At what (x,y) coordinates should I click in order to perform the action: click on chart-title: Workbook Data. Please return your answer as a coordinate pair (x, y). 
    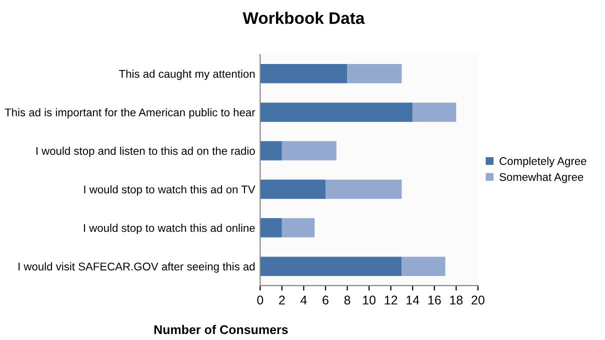
    Looking at the image, I should click on (303, 18).